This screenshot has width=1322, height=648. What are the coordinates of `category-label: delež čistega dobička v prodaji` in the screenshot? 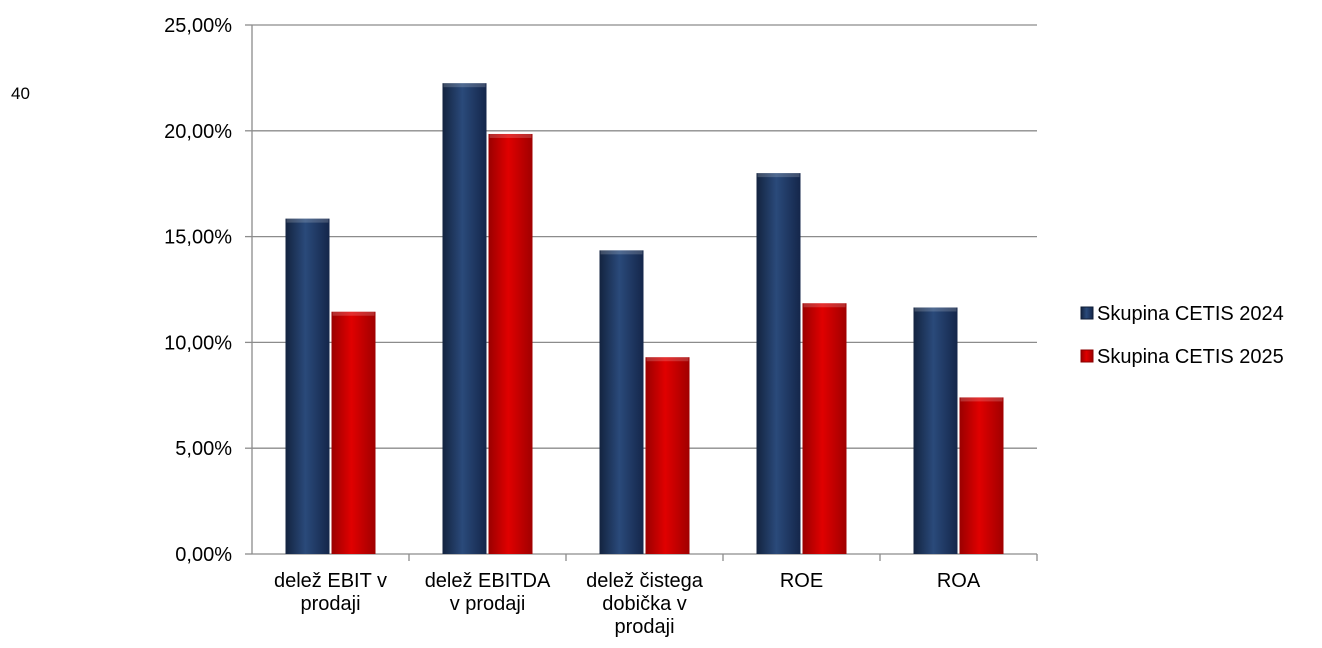 It's located at (645, 604).